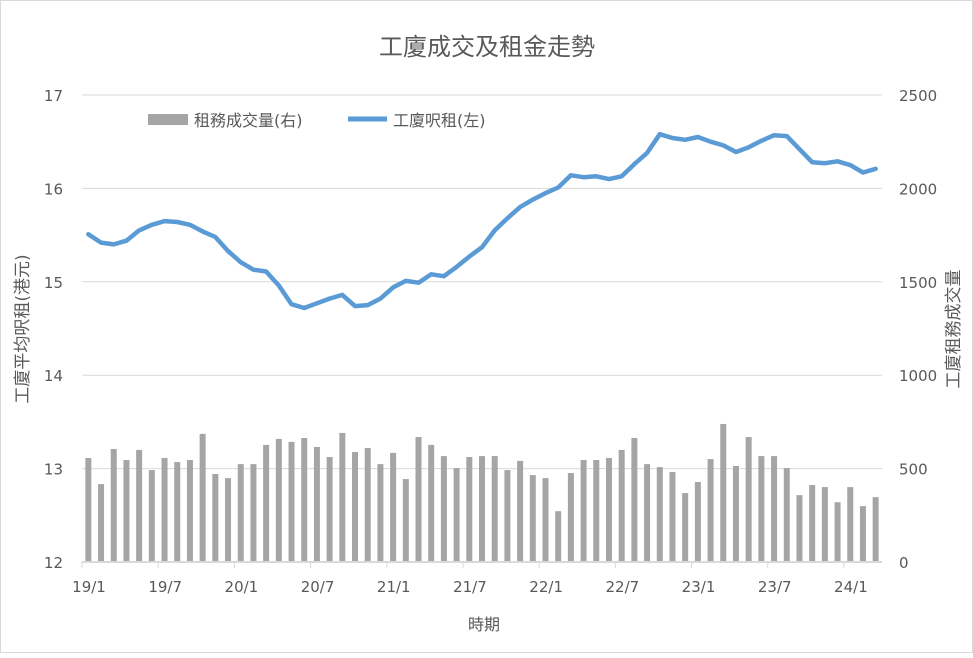 The height and width of the screenshot is (658, 973). Describe the element at coordinates (394, 587) in the screenshot. I see `x-tick-label: 21/1` at that location.